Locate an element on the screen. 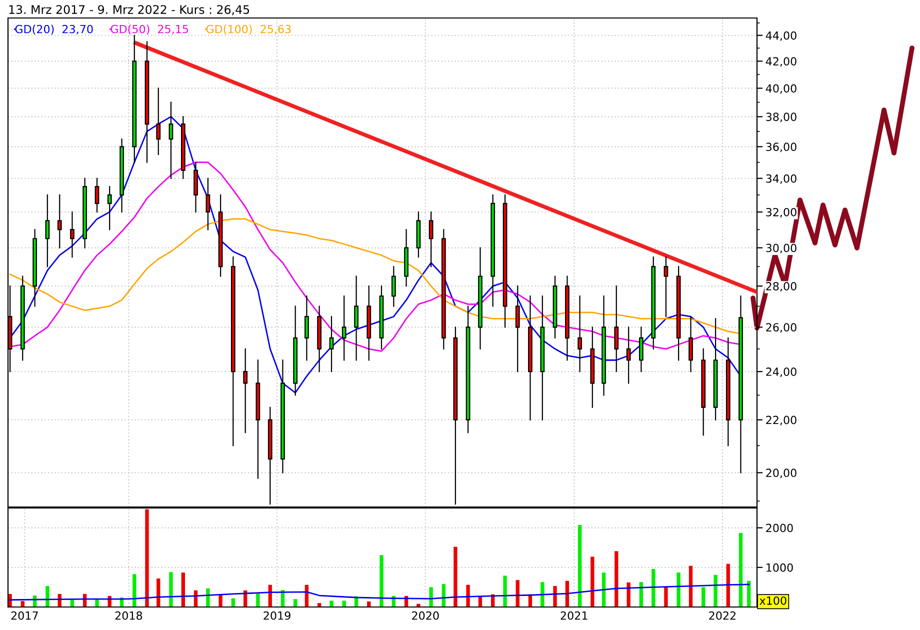 Image resolution: width=920 pixels, height=630 pixels. y-tick-label: 42,00 is located at coordinates (781, 62).